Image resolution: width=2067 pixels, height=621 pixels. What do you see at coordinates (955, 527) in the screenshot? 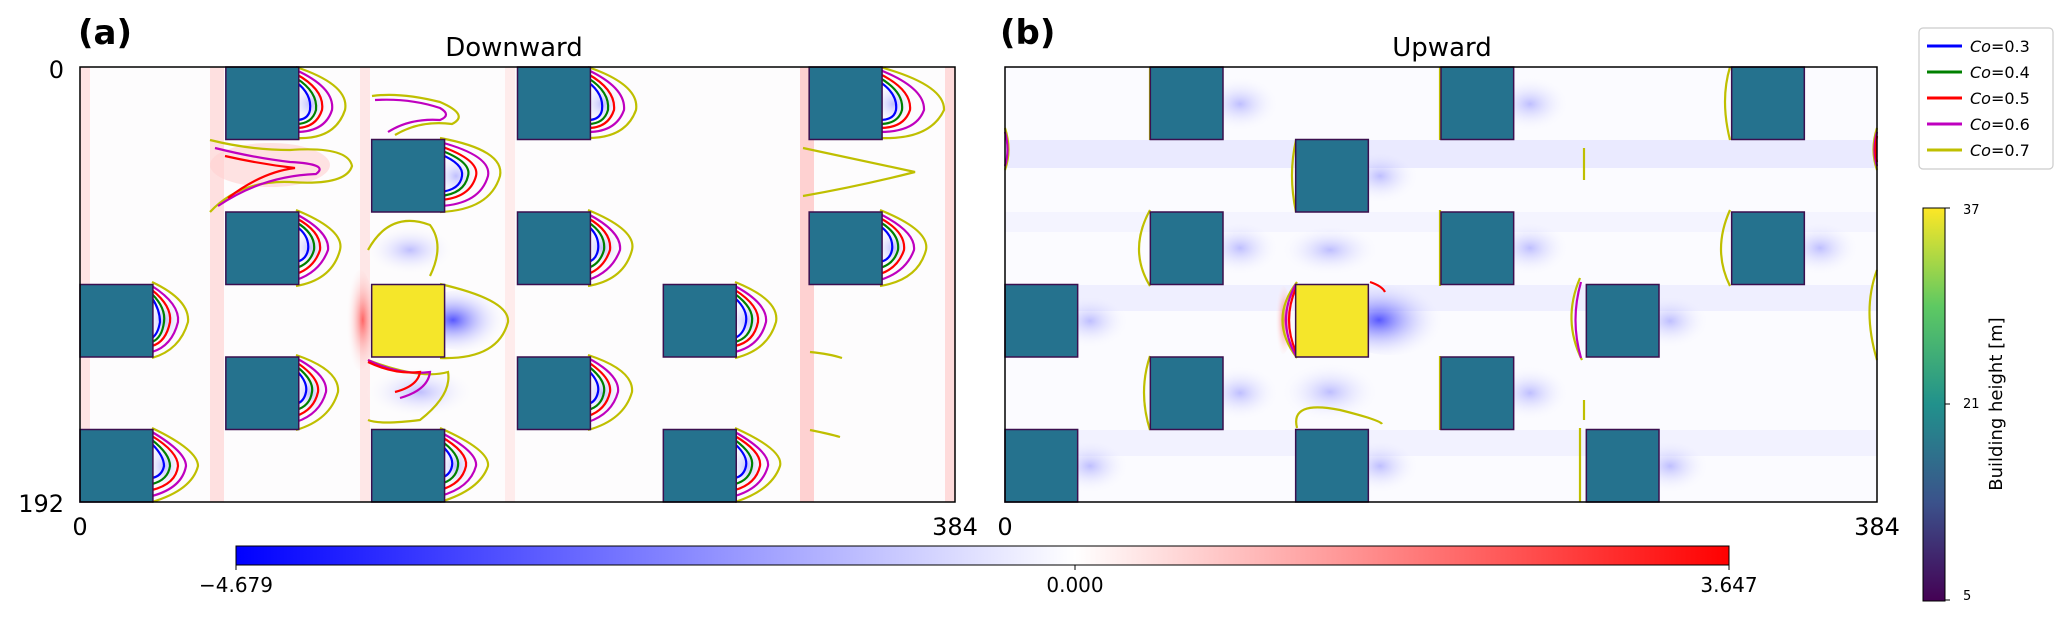
I see `panel-a-x-tick-end: 384` at bounding box center [955, 527].